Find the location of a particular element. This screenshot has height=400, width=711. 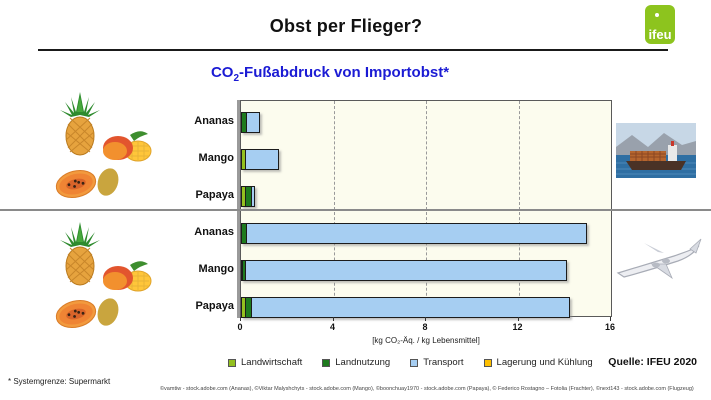

x-tick-label: 16 is located at coordinates (610, 327).